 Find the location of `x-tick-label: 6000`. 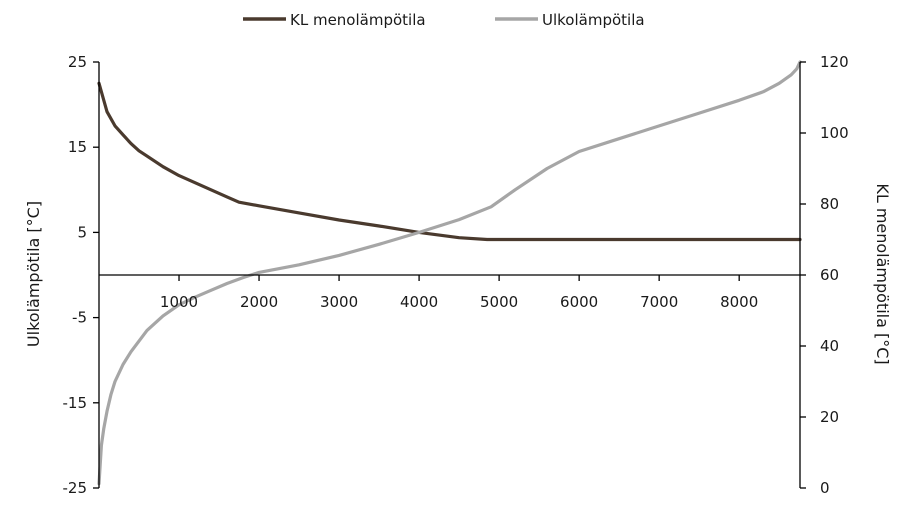

x-tick-label: 6000 is located at coordinates (579, 302).